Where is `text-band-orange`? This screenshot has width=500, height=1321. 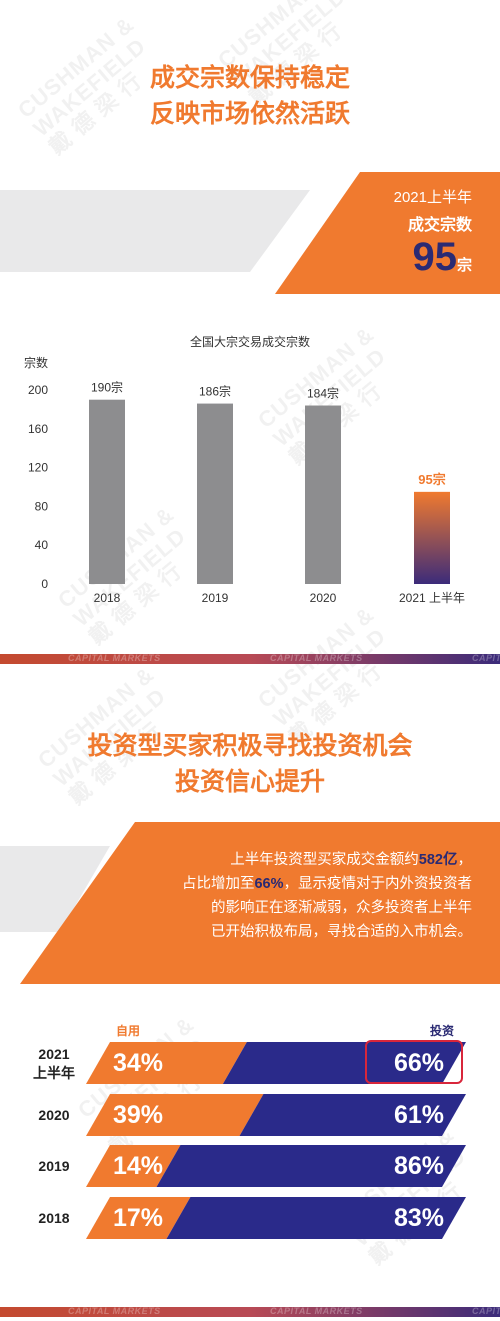 text-band-orange is located at coordinates (260, 903).